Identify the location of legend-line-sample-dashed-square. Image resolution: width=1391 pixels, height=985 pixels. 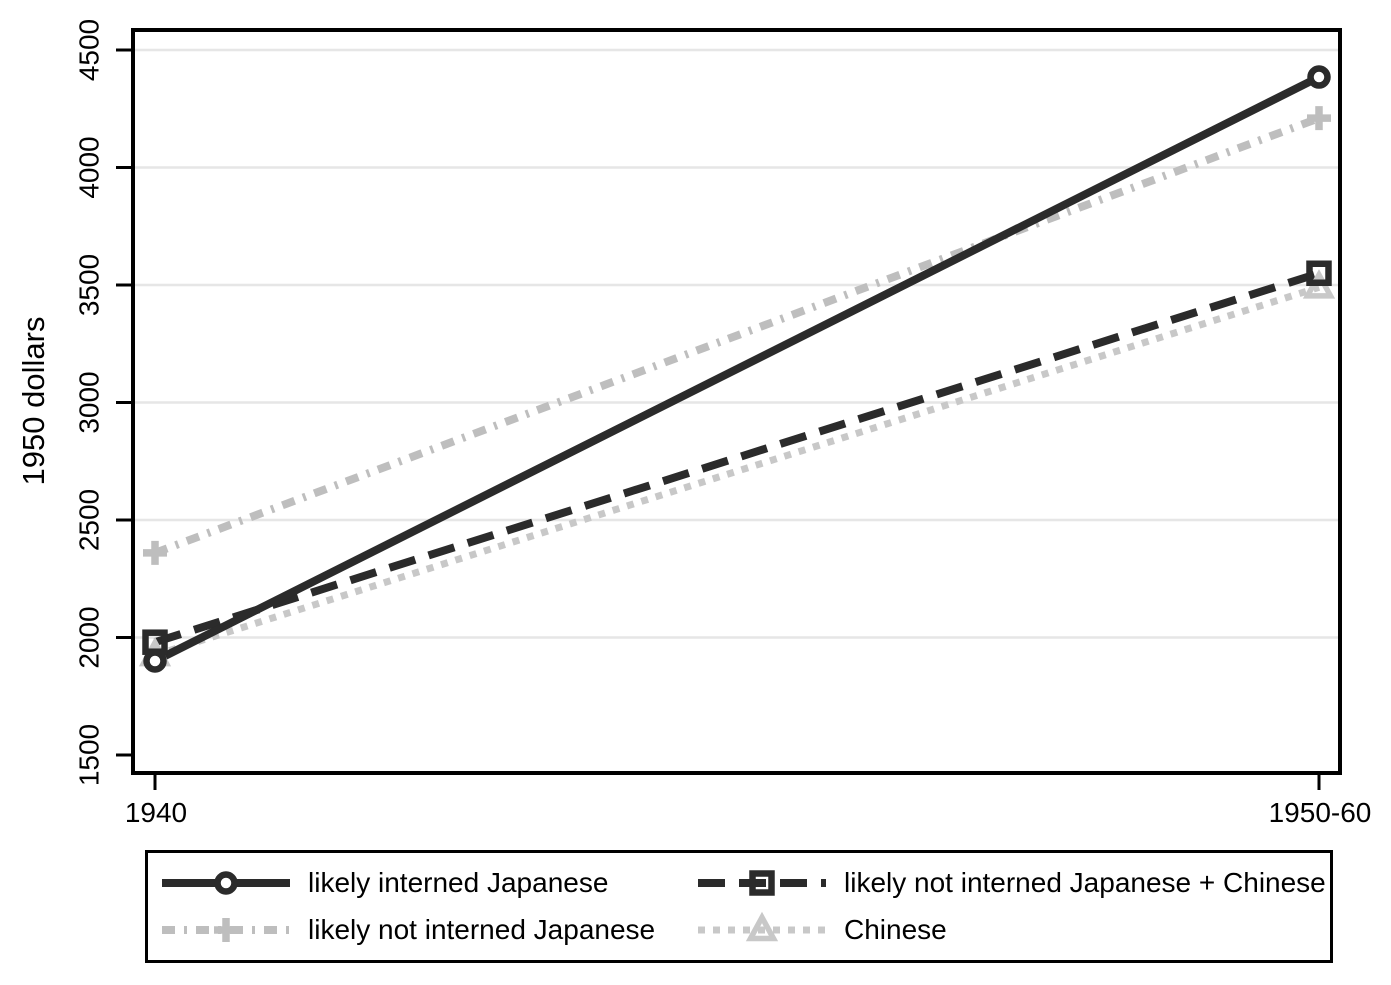
(762, 883).